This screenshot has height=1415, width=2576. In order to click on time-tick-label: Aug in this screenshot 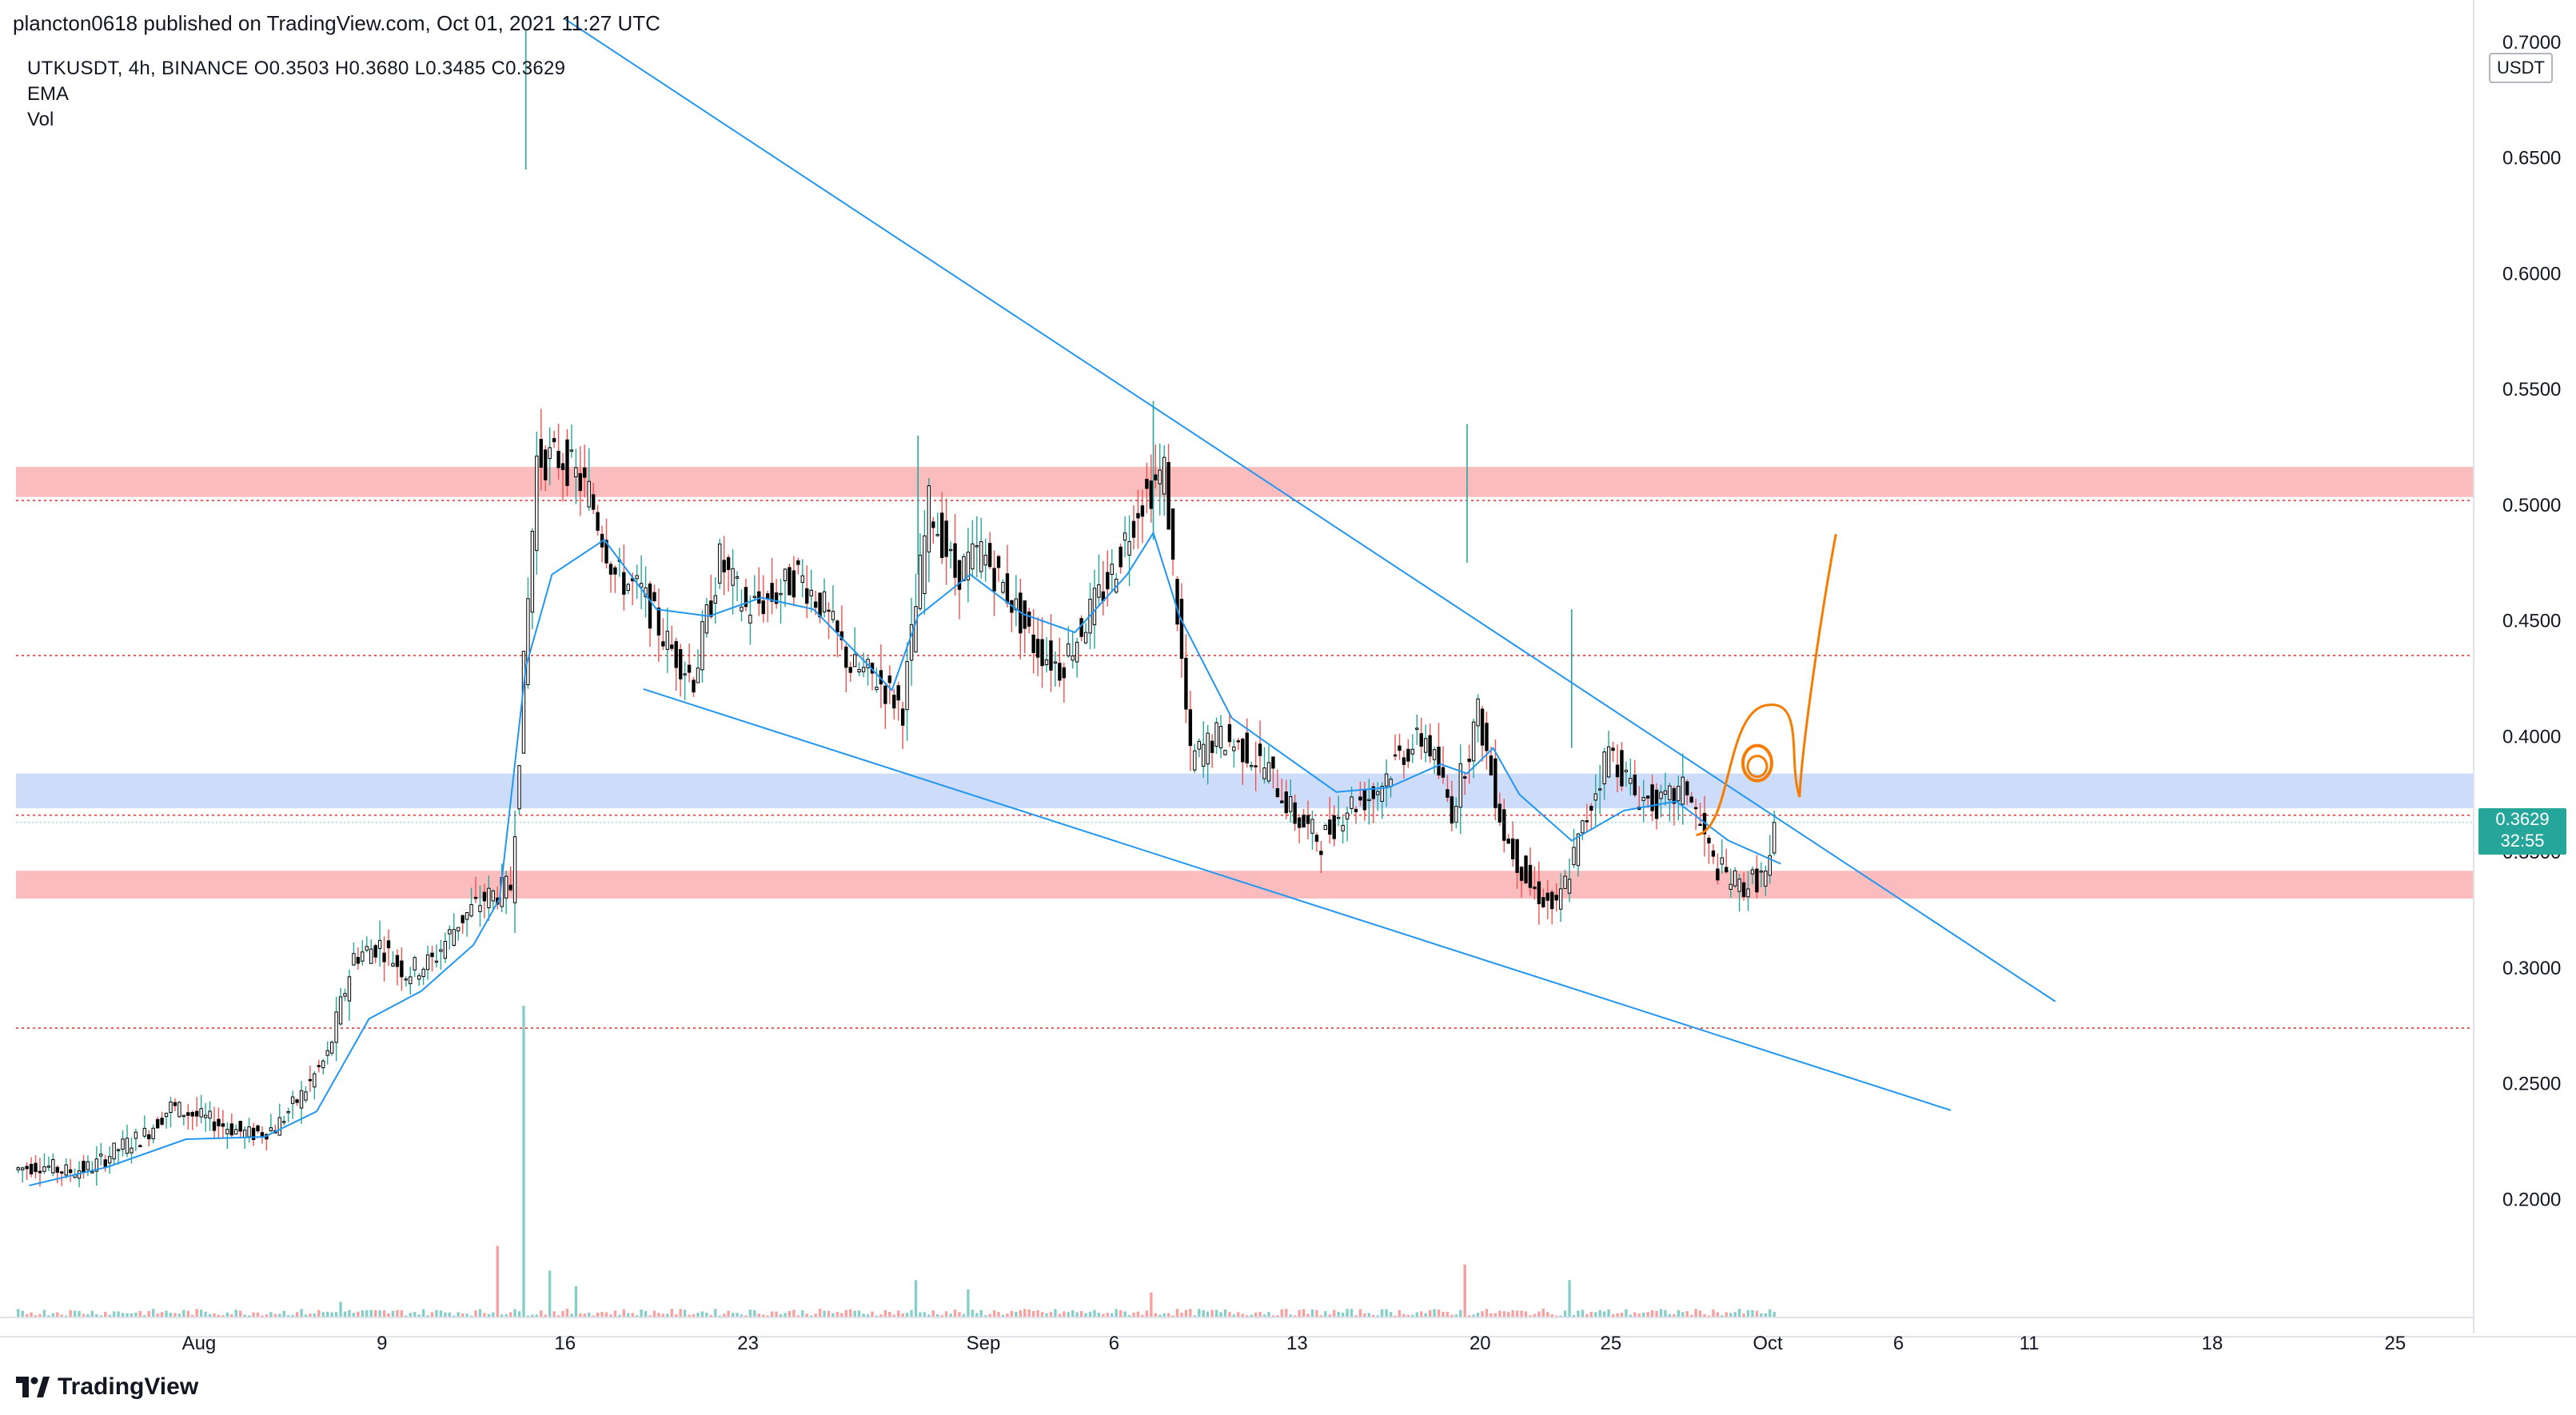, I will do `click(199, 1343)`.